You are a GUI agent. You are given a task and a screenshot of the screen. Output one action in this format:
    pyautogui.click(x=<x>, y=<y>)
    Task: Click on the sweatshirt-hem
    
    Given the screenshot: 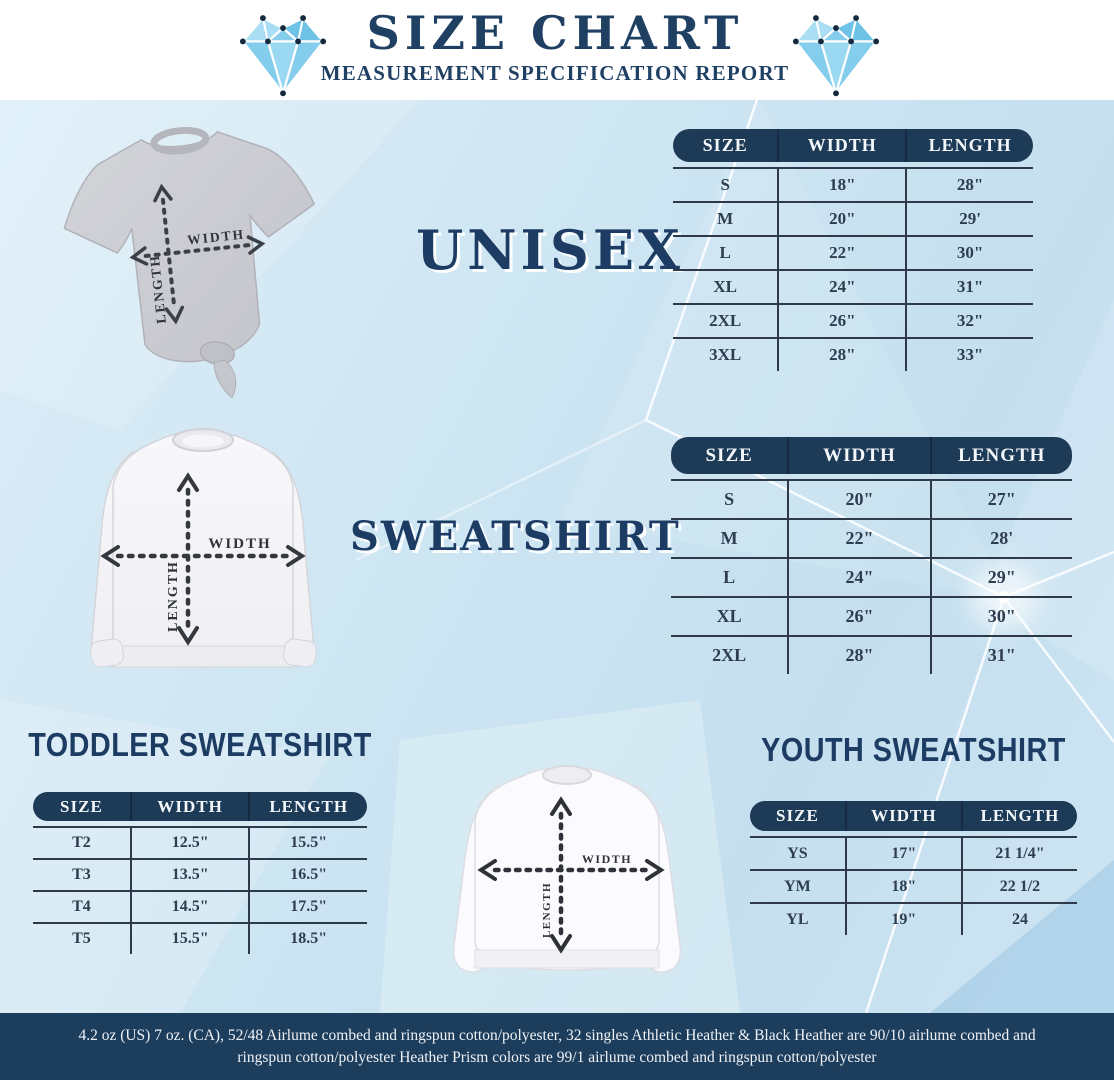 What is the action you would take?
    pyautogui.click(x=203, y=656)
    